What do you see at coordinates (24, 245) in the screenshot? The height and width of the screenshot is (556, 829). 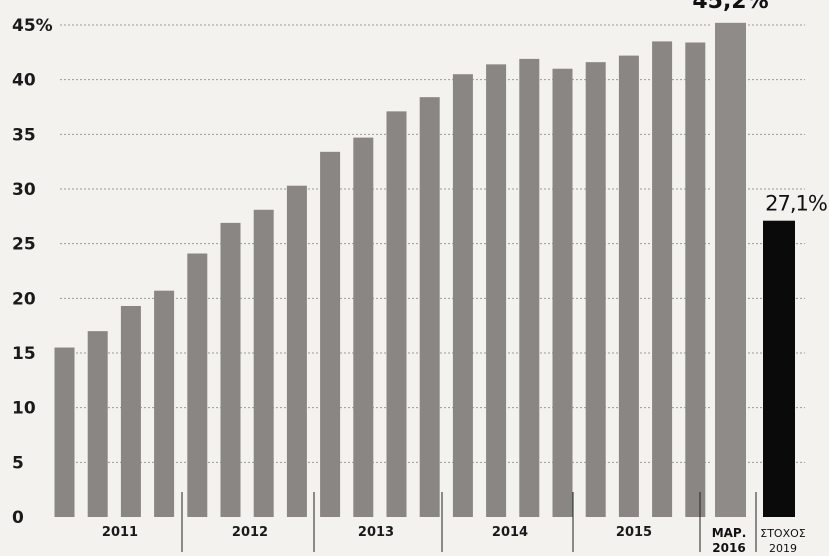 I see `y-tick-label: 25` at bounding box center [24, 245].